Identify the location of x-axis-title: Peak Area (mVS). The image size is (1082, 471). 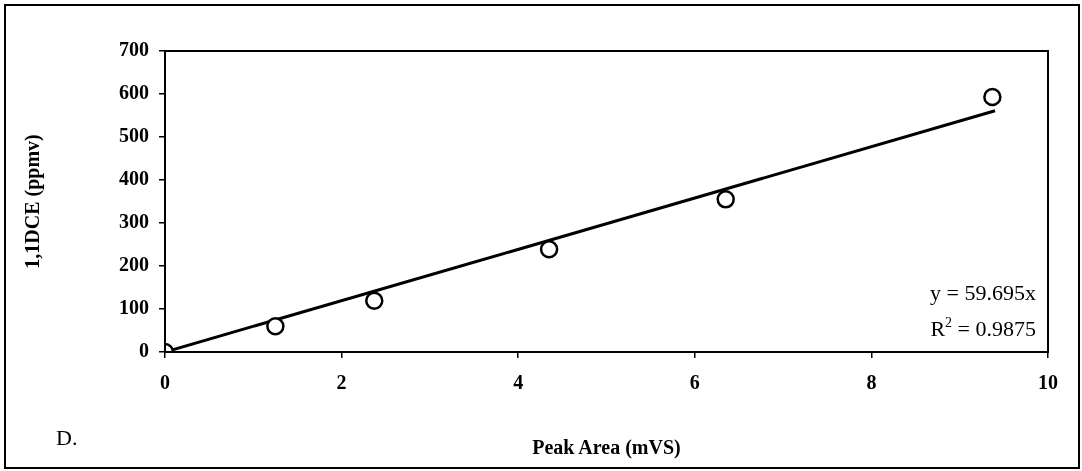
(606, 448).